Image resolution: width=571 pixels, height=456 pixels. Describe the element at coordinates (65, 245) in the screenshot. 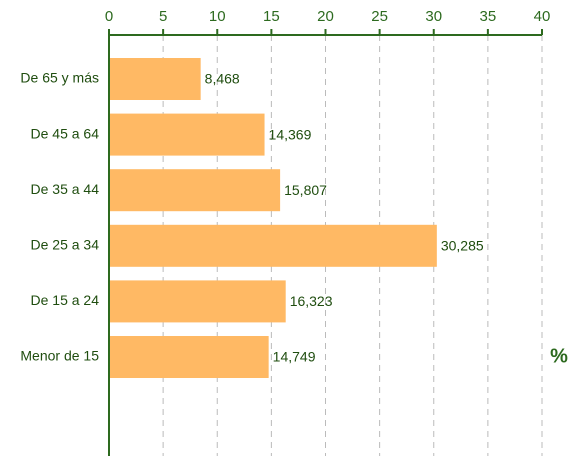

I see `y-tick-label: De 25 a 34` at that location.